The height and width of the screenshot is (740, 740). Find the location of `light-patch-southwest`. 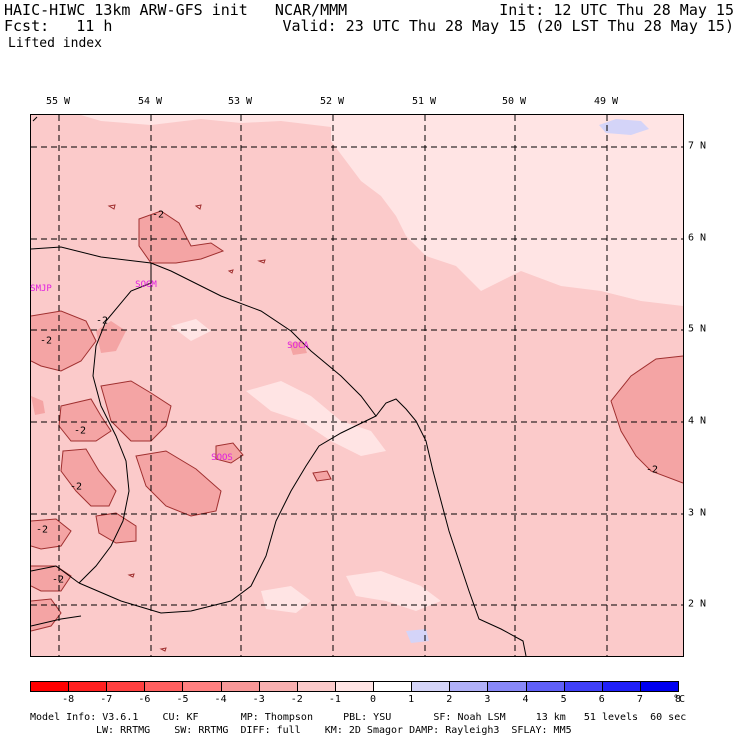

light-patch-southwest is located at coordinates (286, 599).